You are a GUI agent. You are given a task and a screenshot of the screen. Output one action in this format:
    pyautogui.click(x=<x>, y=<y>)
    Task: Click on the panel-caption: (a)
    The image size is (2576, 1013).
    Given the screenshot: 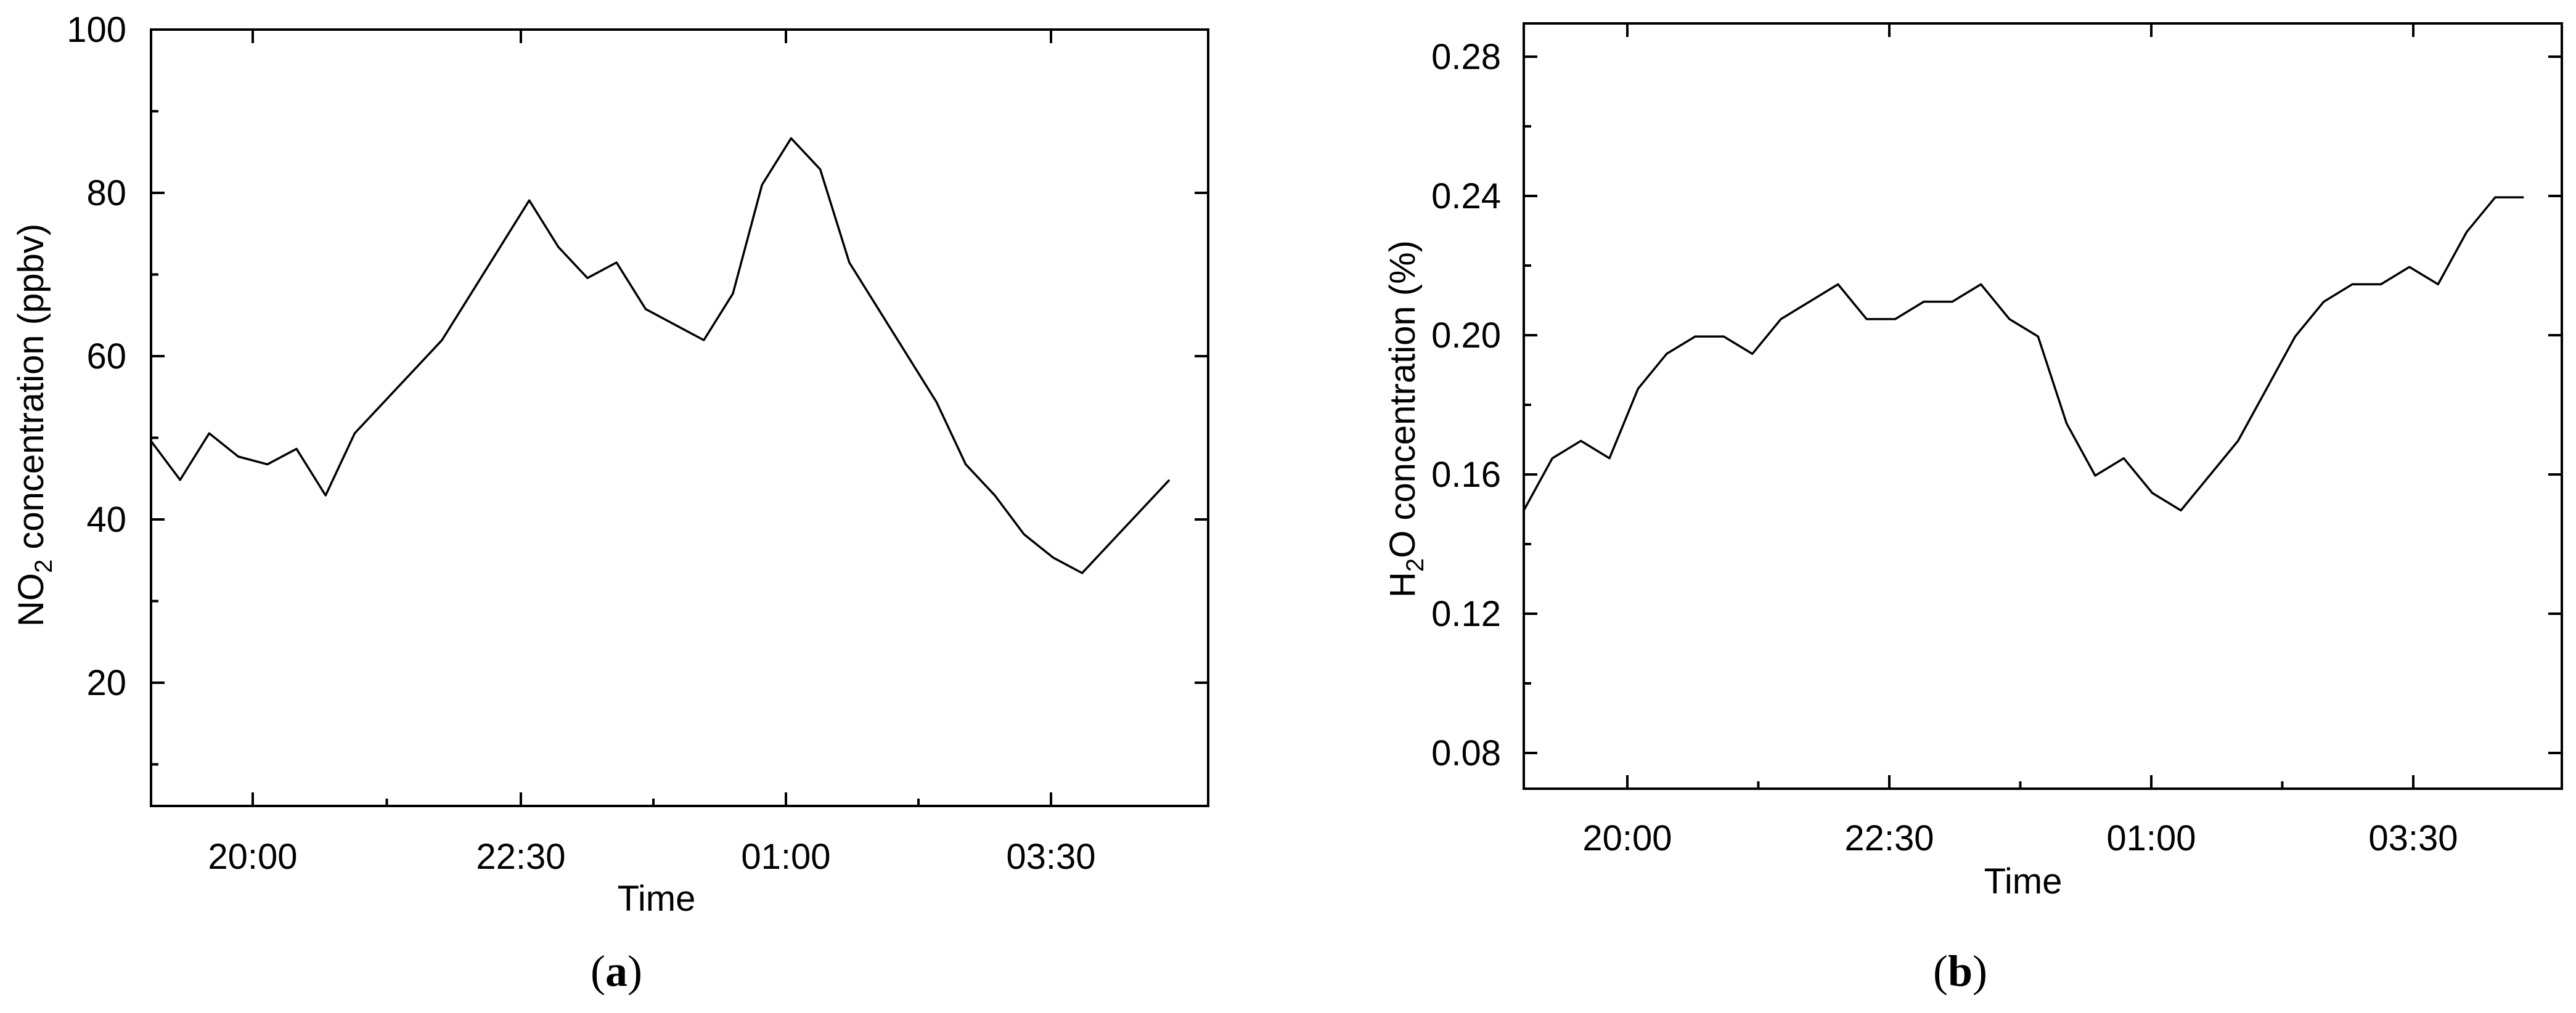 What is the action you would take?
    pyautogui.click(x=616, y=971)
    